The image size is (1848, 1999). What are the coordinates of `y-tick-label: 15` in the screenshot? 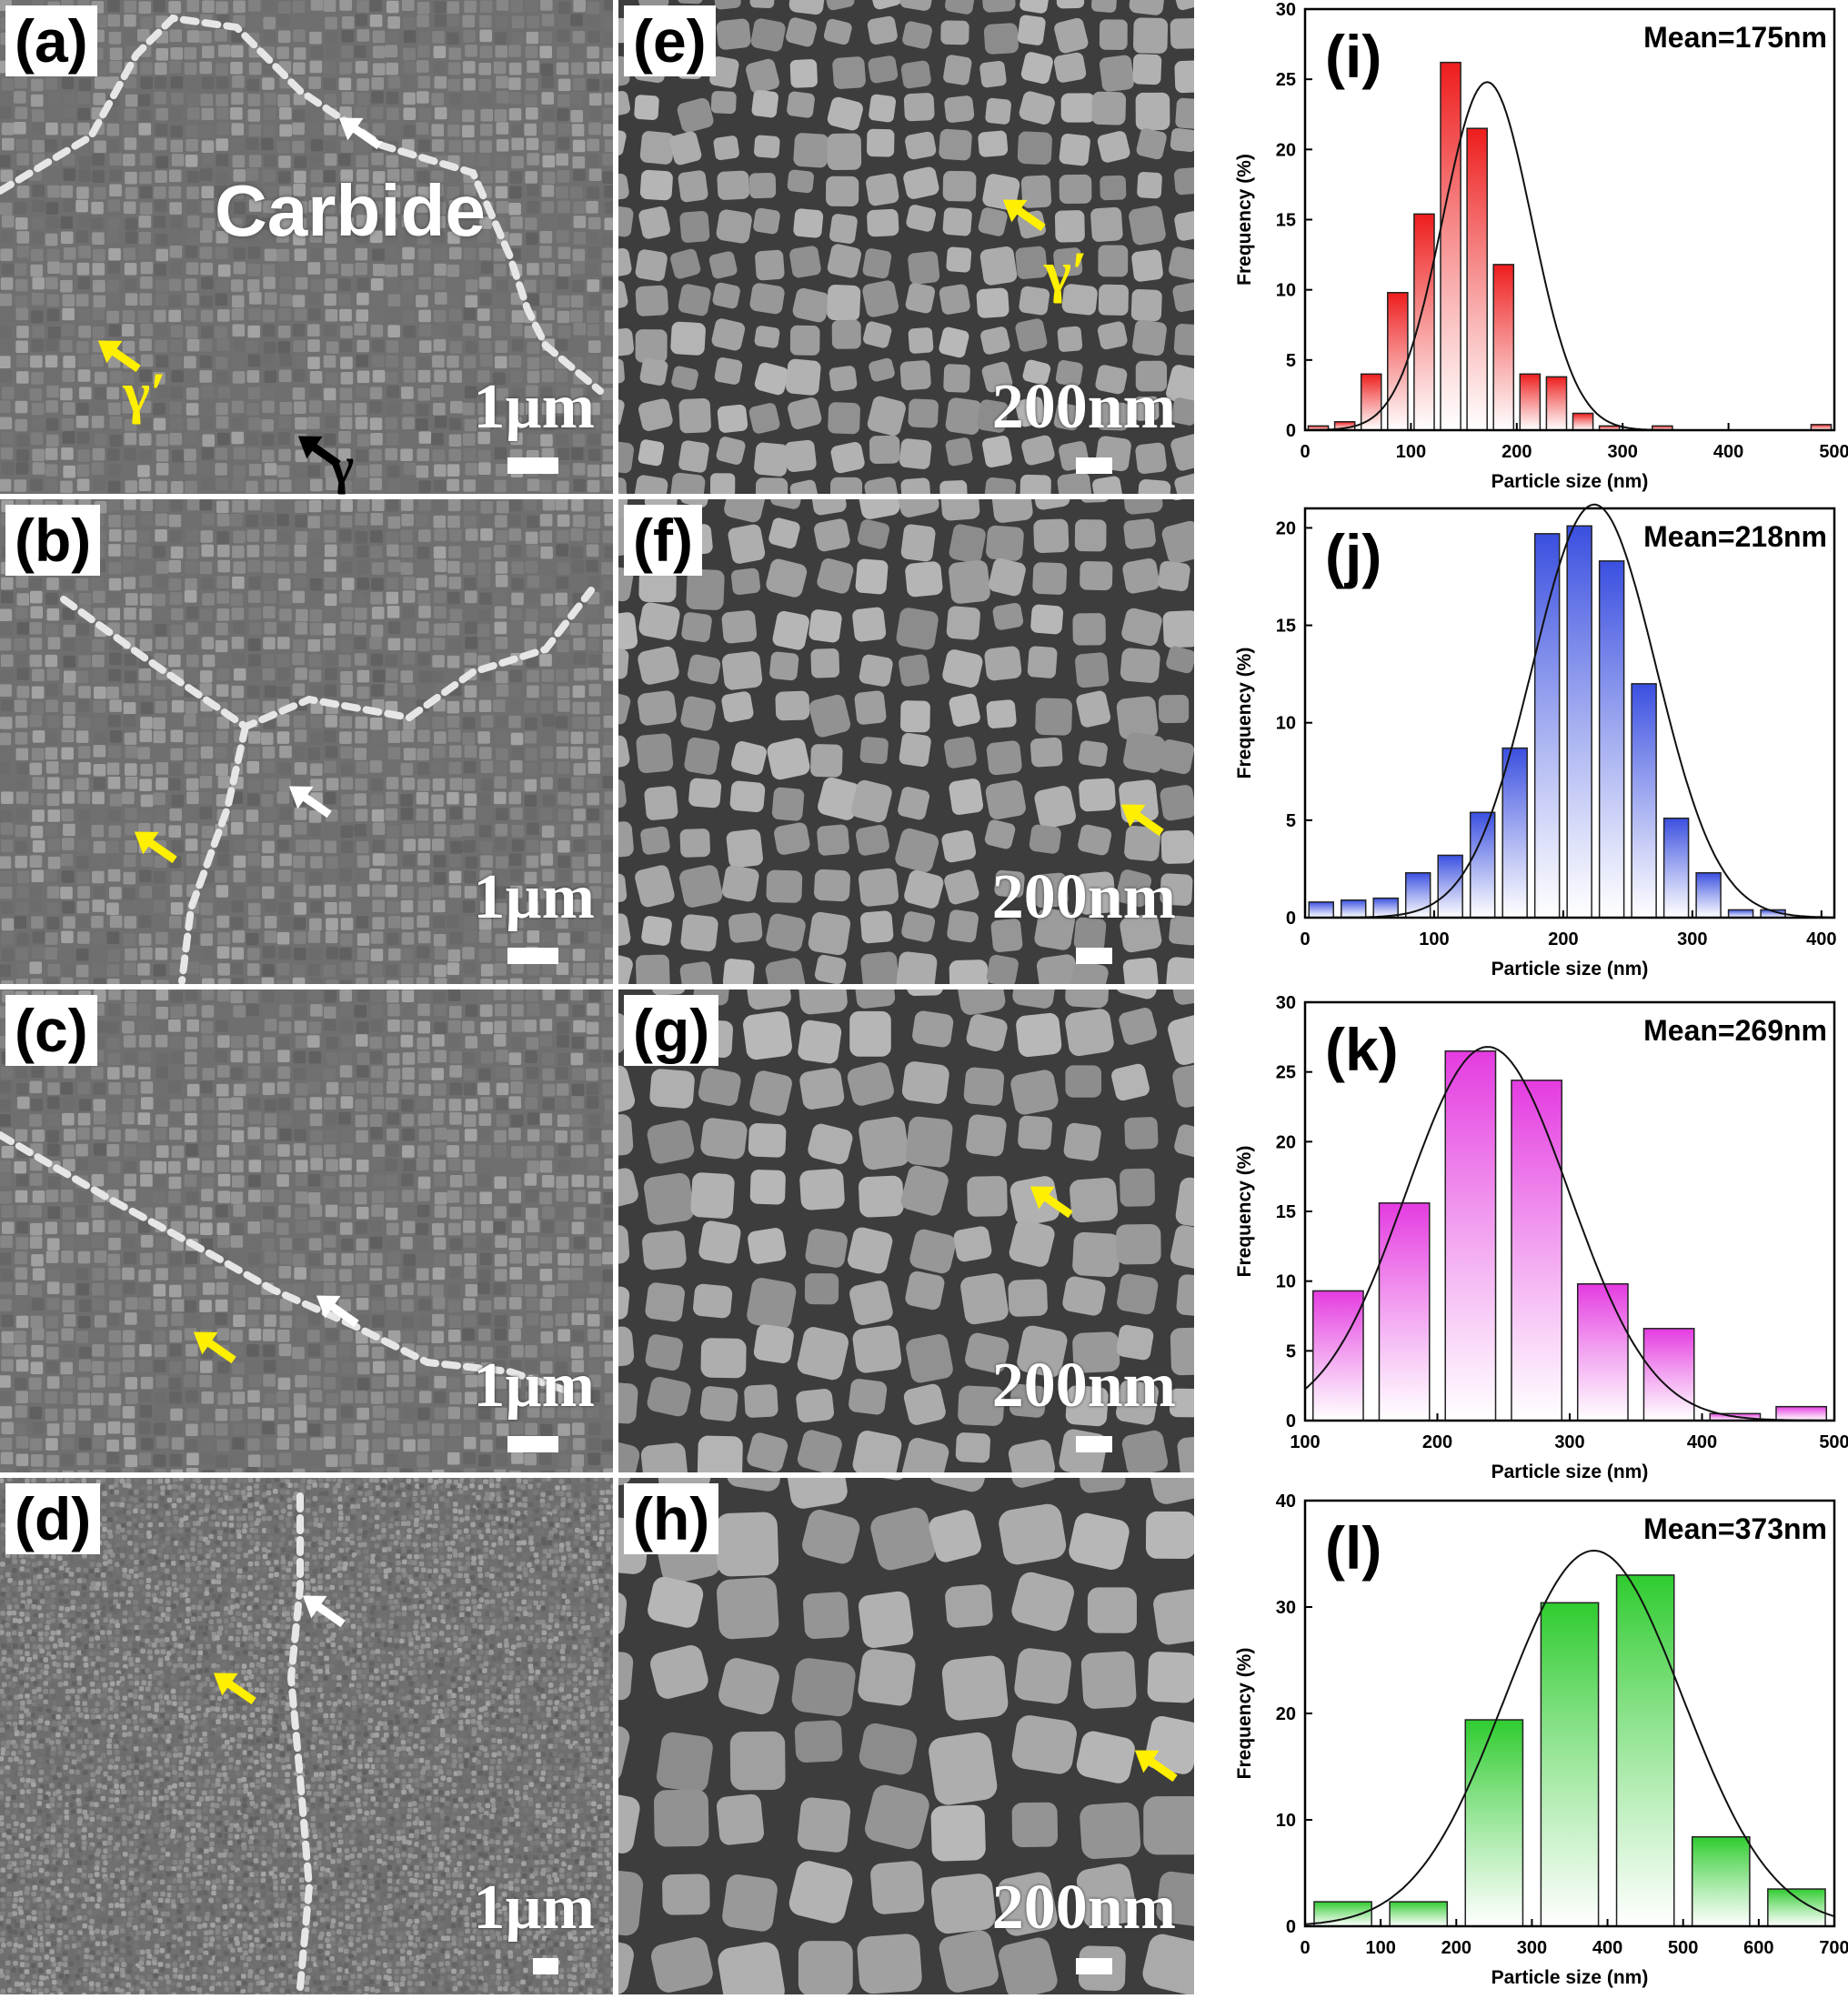 It's located at (1286, 627).